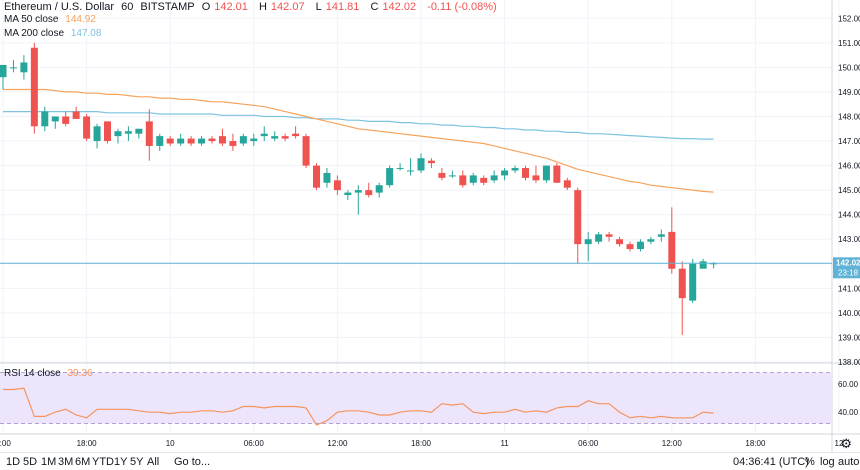 Image resolution: width=860 pixels, height=470 pixels. Describe the element at coordinates (52, 19) in the screenshot. I see `ma50-legend: MA 50 close 144.92` at that location.